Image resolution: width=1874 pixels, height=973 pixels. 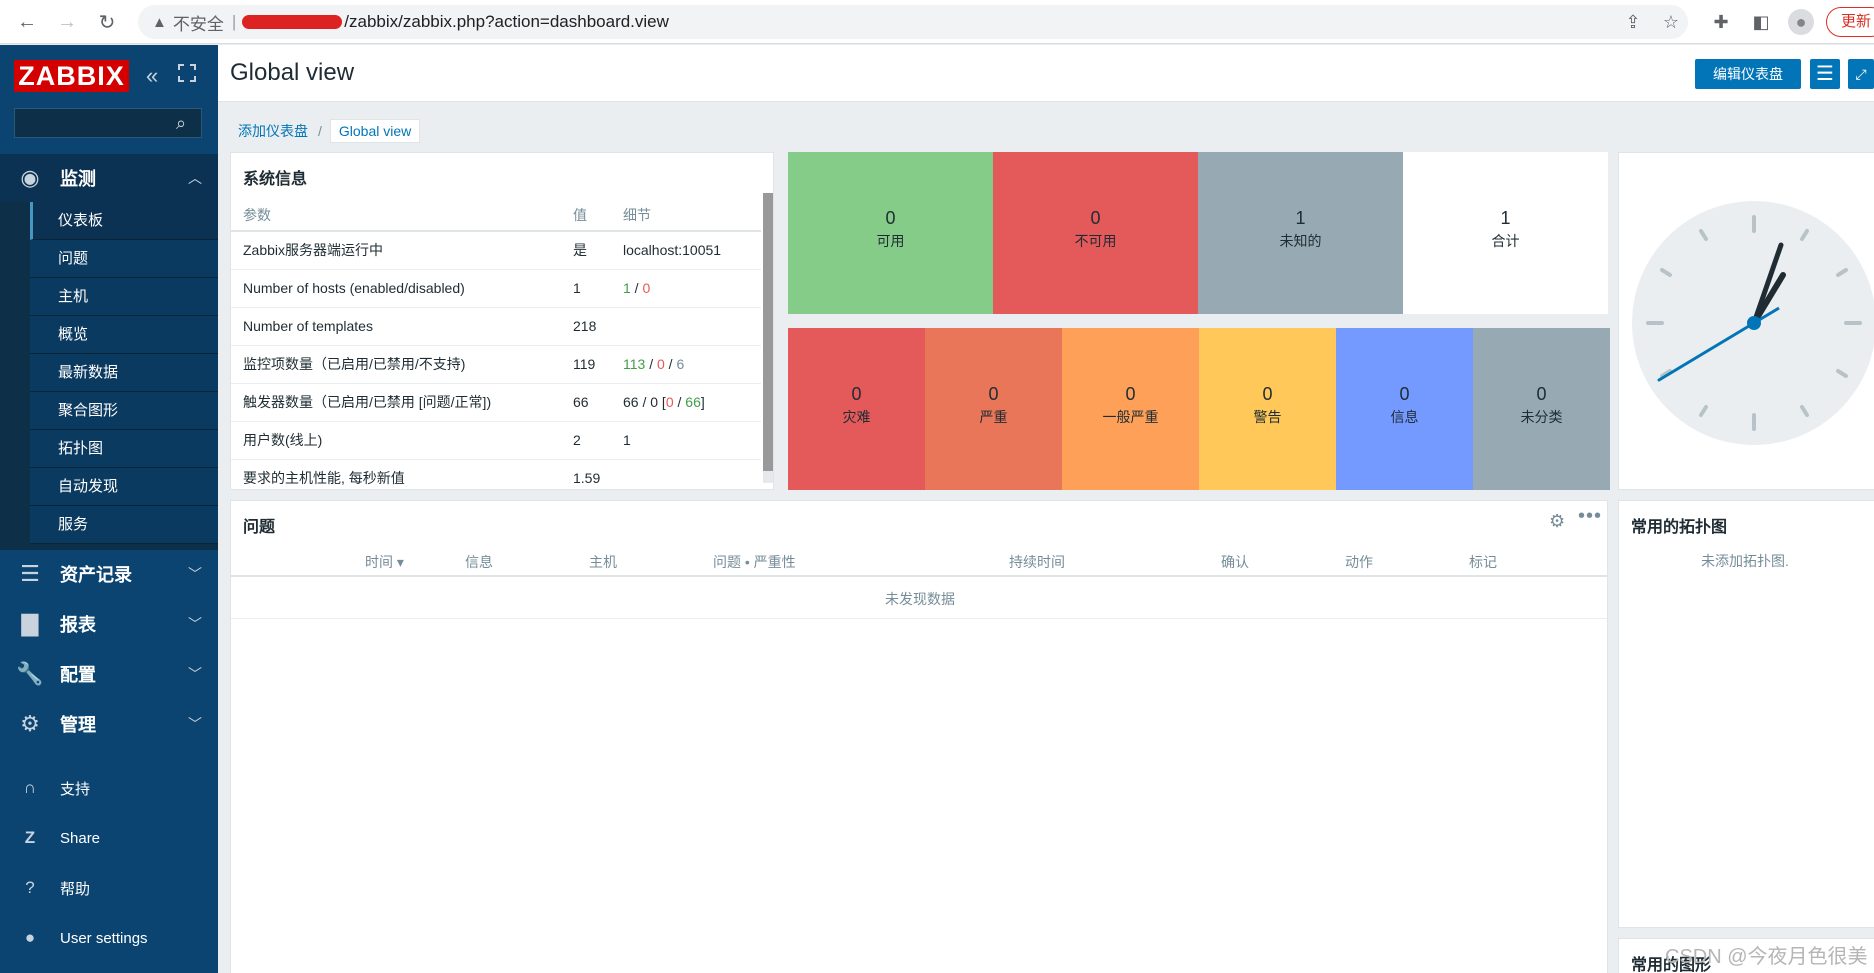 I want to click on bookmark-star-icon: ☆, so click(x=1671, y=21).